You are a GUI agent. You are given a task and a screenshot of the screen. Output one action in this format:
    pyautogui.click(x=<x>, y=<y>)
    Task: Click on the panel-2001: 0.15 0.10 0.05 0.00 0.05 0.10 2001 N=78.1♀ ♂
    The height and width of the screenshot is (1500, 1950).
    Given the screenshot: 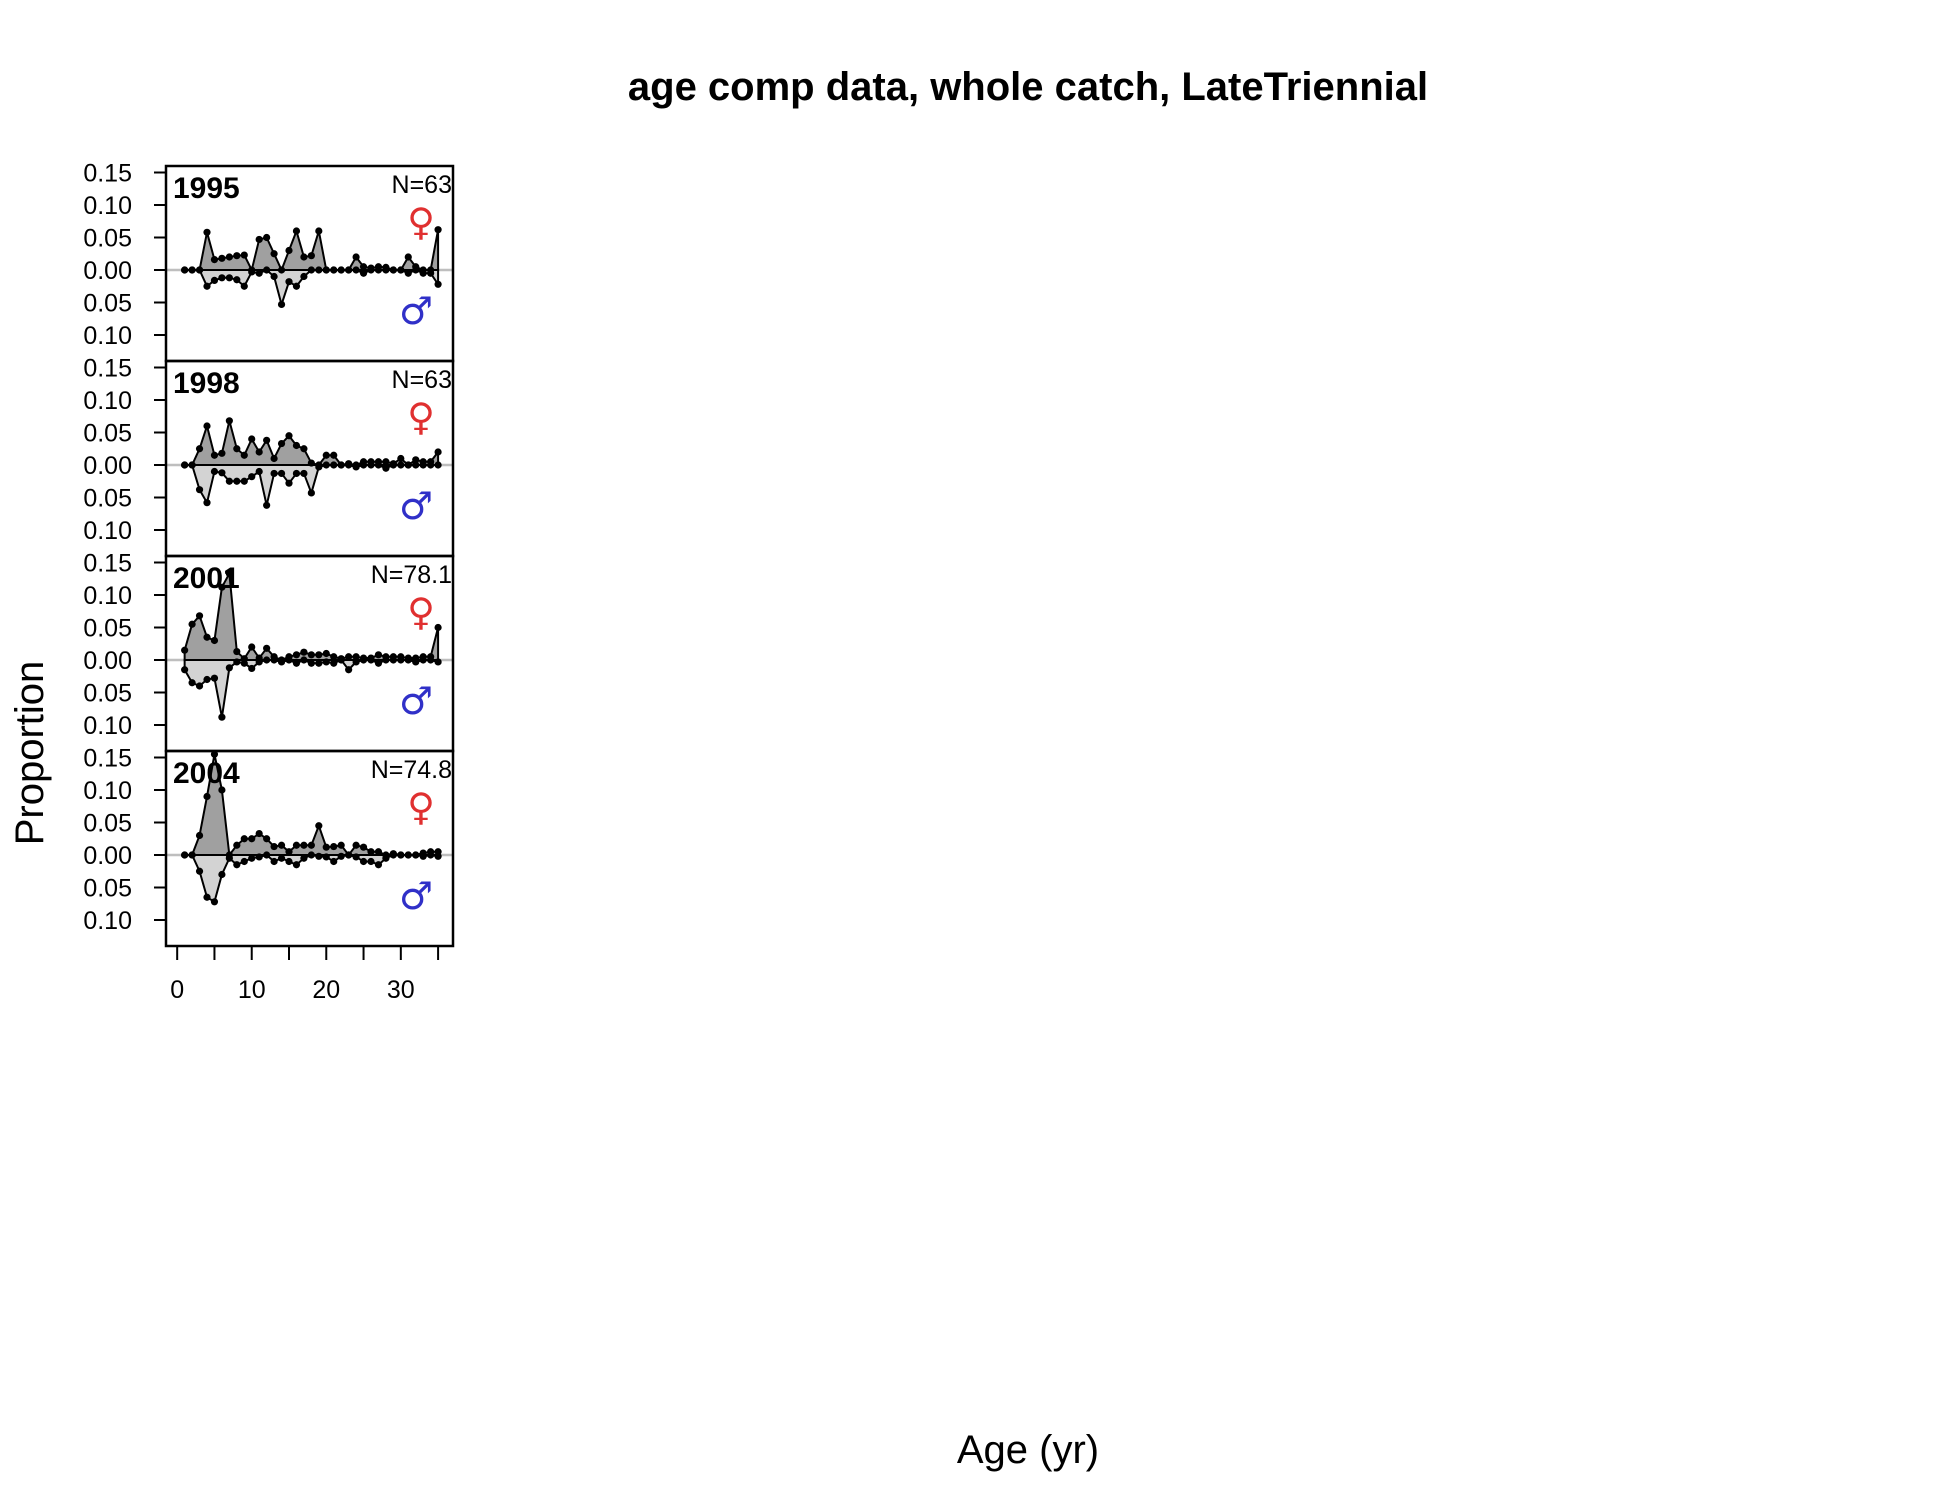 What is the action you would take?
    pyautogui.click(x=269, y=651)
    